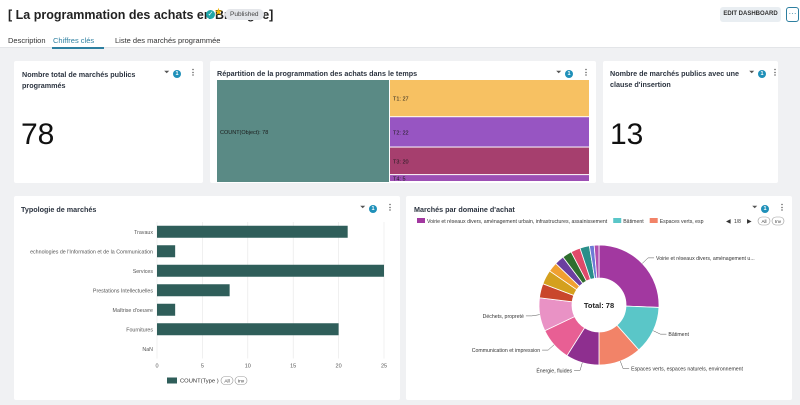 The height and width of the screenshot is (405, 800). I want to click on tab-chiffres-cles: Chiffres clés, so click(74, 40).